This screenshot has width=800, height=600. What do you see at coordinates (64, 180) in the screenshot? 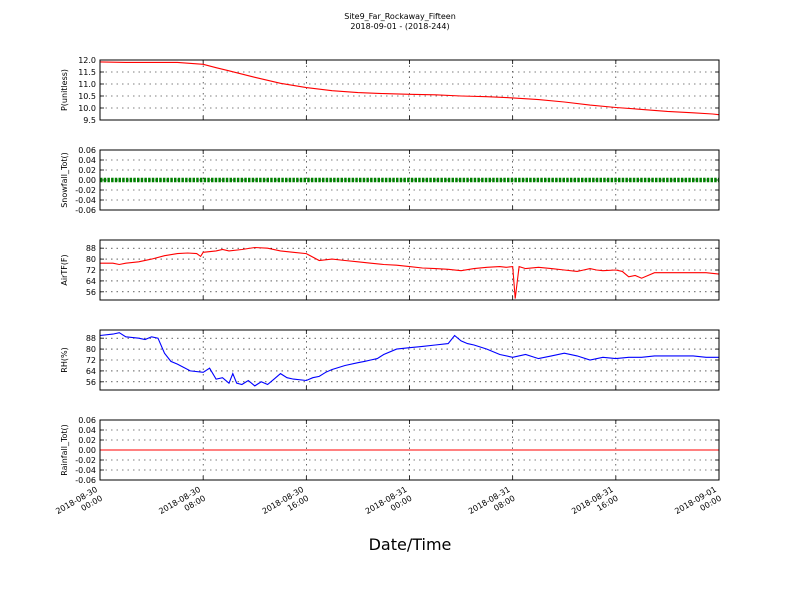
I see `y-axis-label: Snowfall_Tot()` at bounding box center [64, 180].